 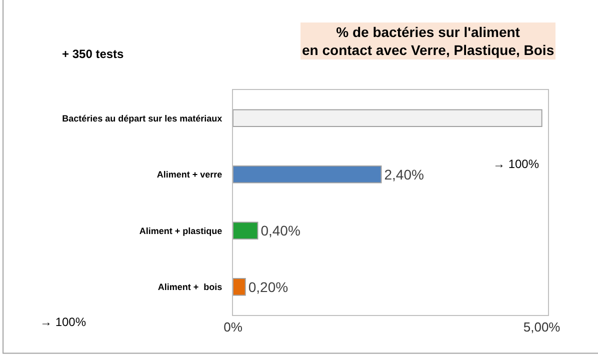 I want to click on data-label: 0,20%, so click(x=268, y=286).